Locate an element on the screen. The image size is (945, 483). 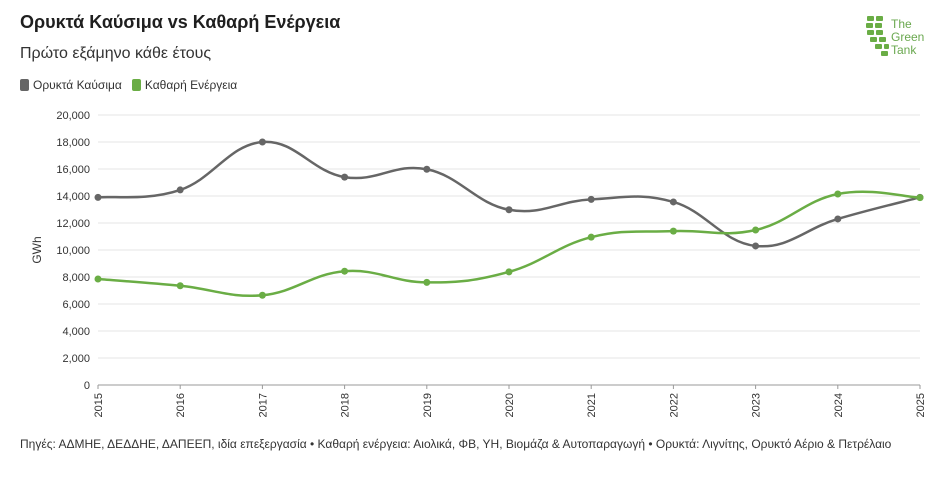
data-point-fossil-2017 is located at coordinates (262, 142).